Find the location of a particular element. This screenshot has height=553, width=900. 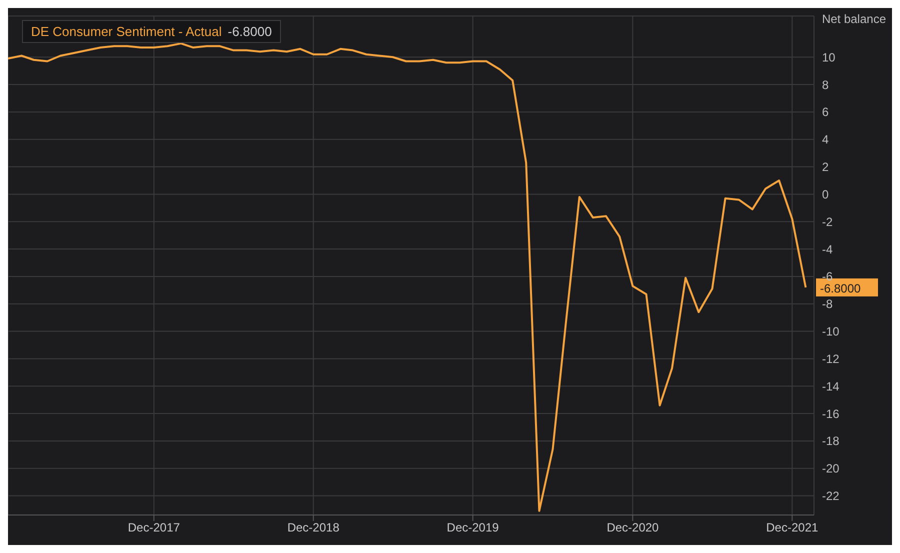

x-tick-label: Dec-2020 is located at coordinates (633, 527).